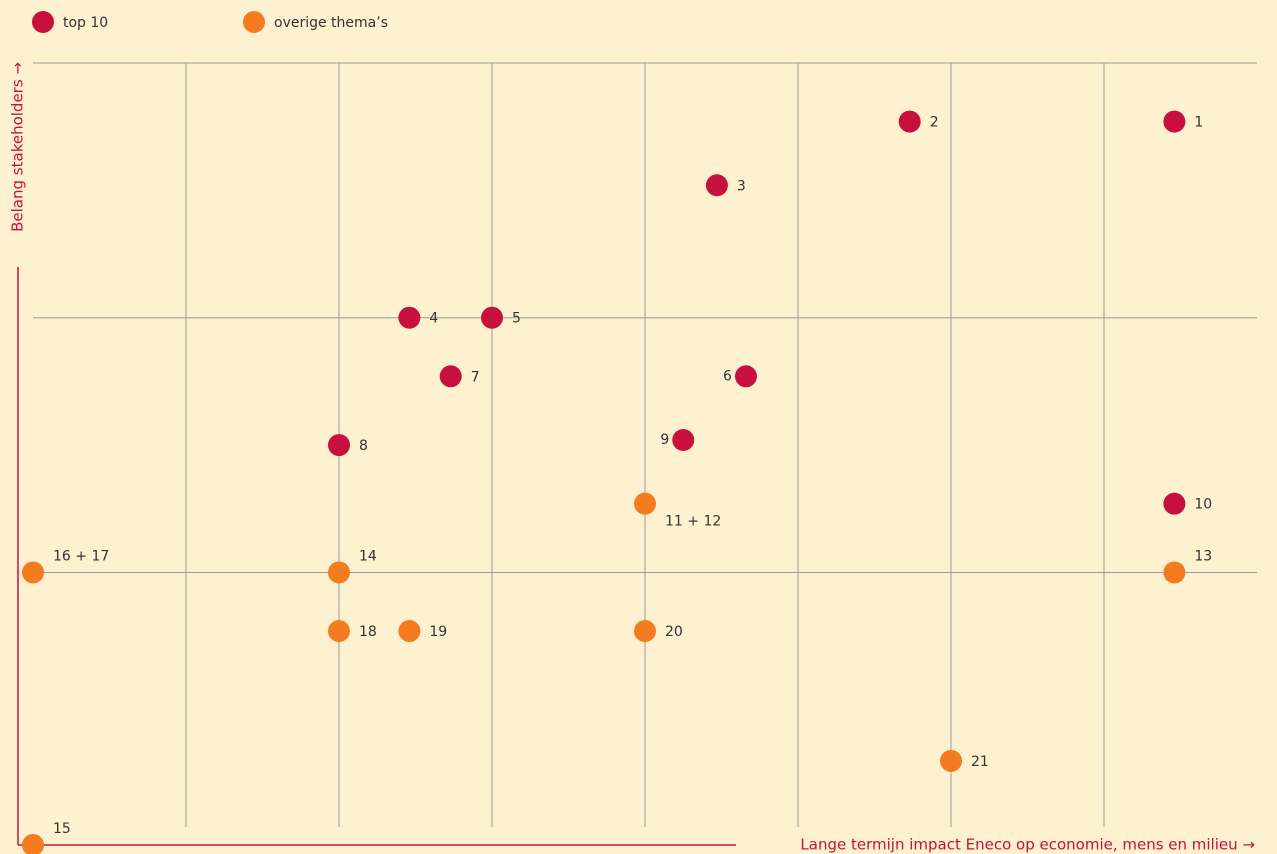 The width and height of the screenshot is (1277, 854). What do you see at coordinates (368, 632) in the screenshot?
I see `point-label: 18` at bounding box center [368, 632].